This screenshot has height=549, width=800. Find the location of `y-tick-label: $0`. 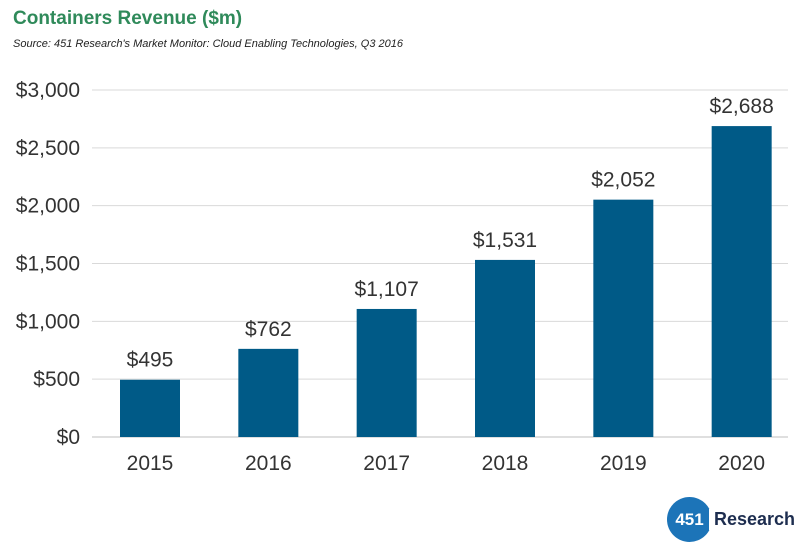

y-tick-label: $0 is located at coordinates (68, 437).